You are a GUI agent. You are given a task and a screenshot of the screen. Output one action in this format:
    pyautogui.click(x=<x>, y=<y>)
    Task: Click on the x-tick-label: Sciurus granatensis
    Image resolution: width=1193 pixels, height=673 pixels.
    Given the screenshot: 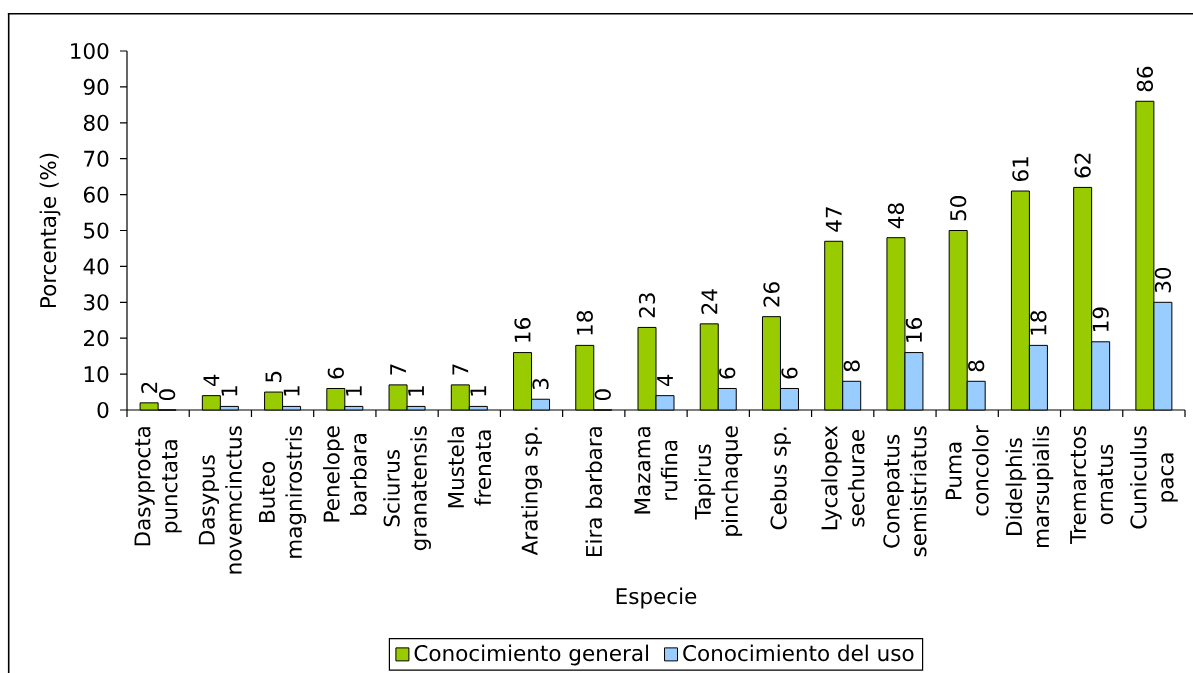 What is the action you would take?
    pyautogui.click(x=407, y=488)
    